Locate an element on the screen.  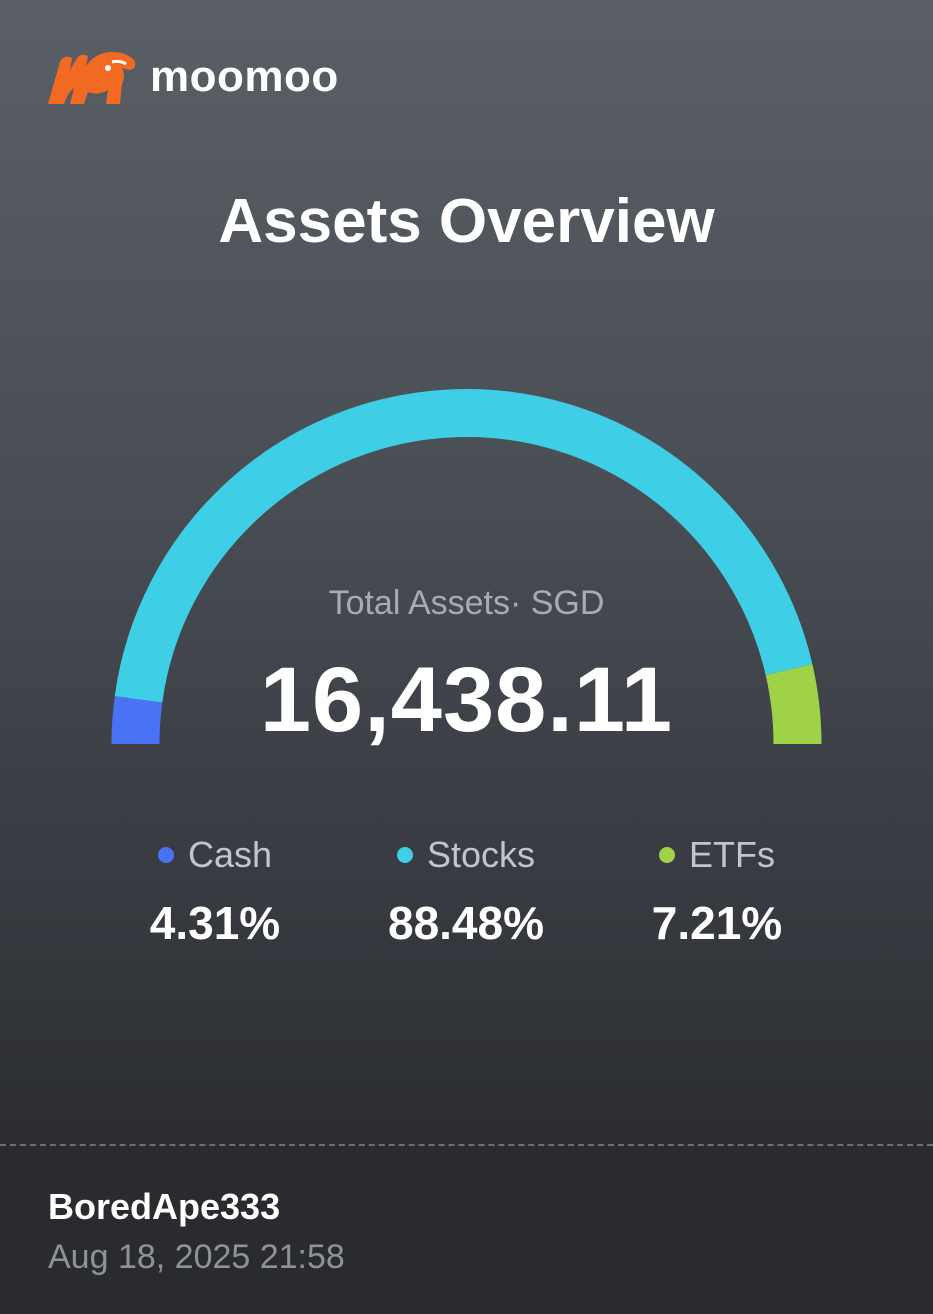
total-assets-value: 16,438.11 is located at coordinates (466, 700).